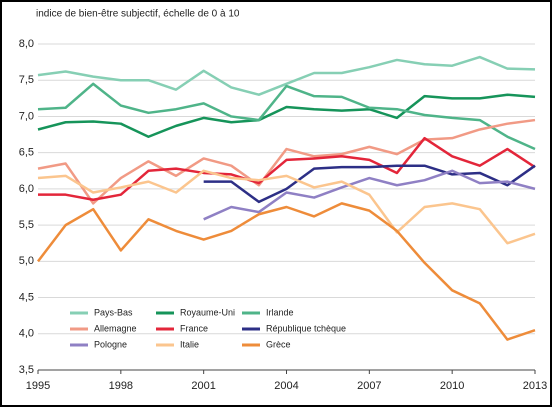  What do you see at coordinates (189, 344) in the screenshot?
I see `legend-label: Italie` at bounding box center [189, 344].